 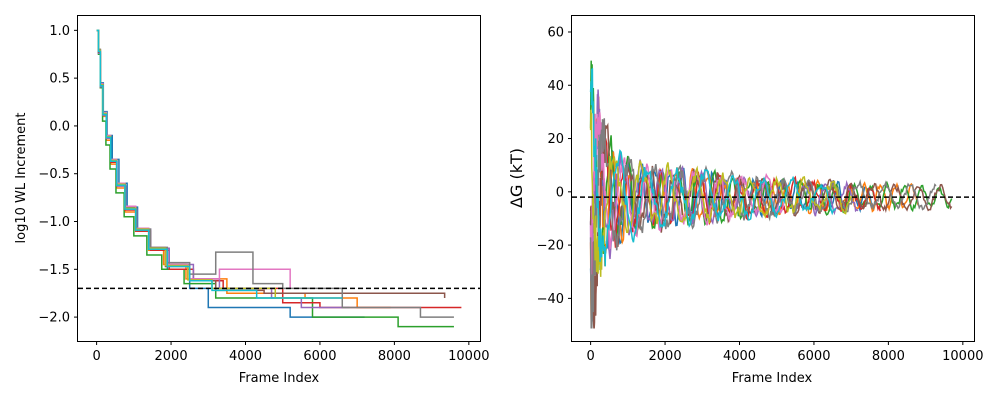 I want to click on left-y-axis-label: log10 WL Increment, so click(x=21, y=178).